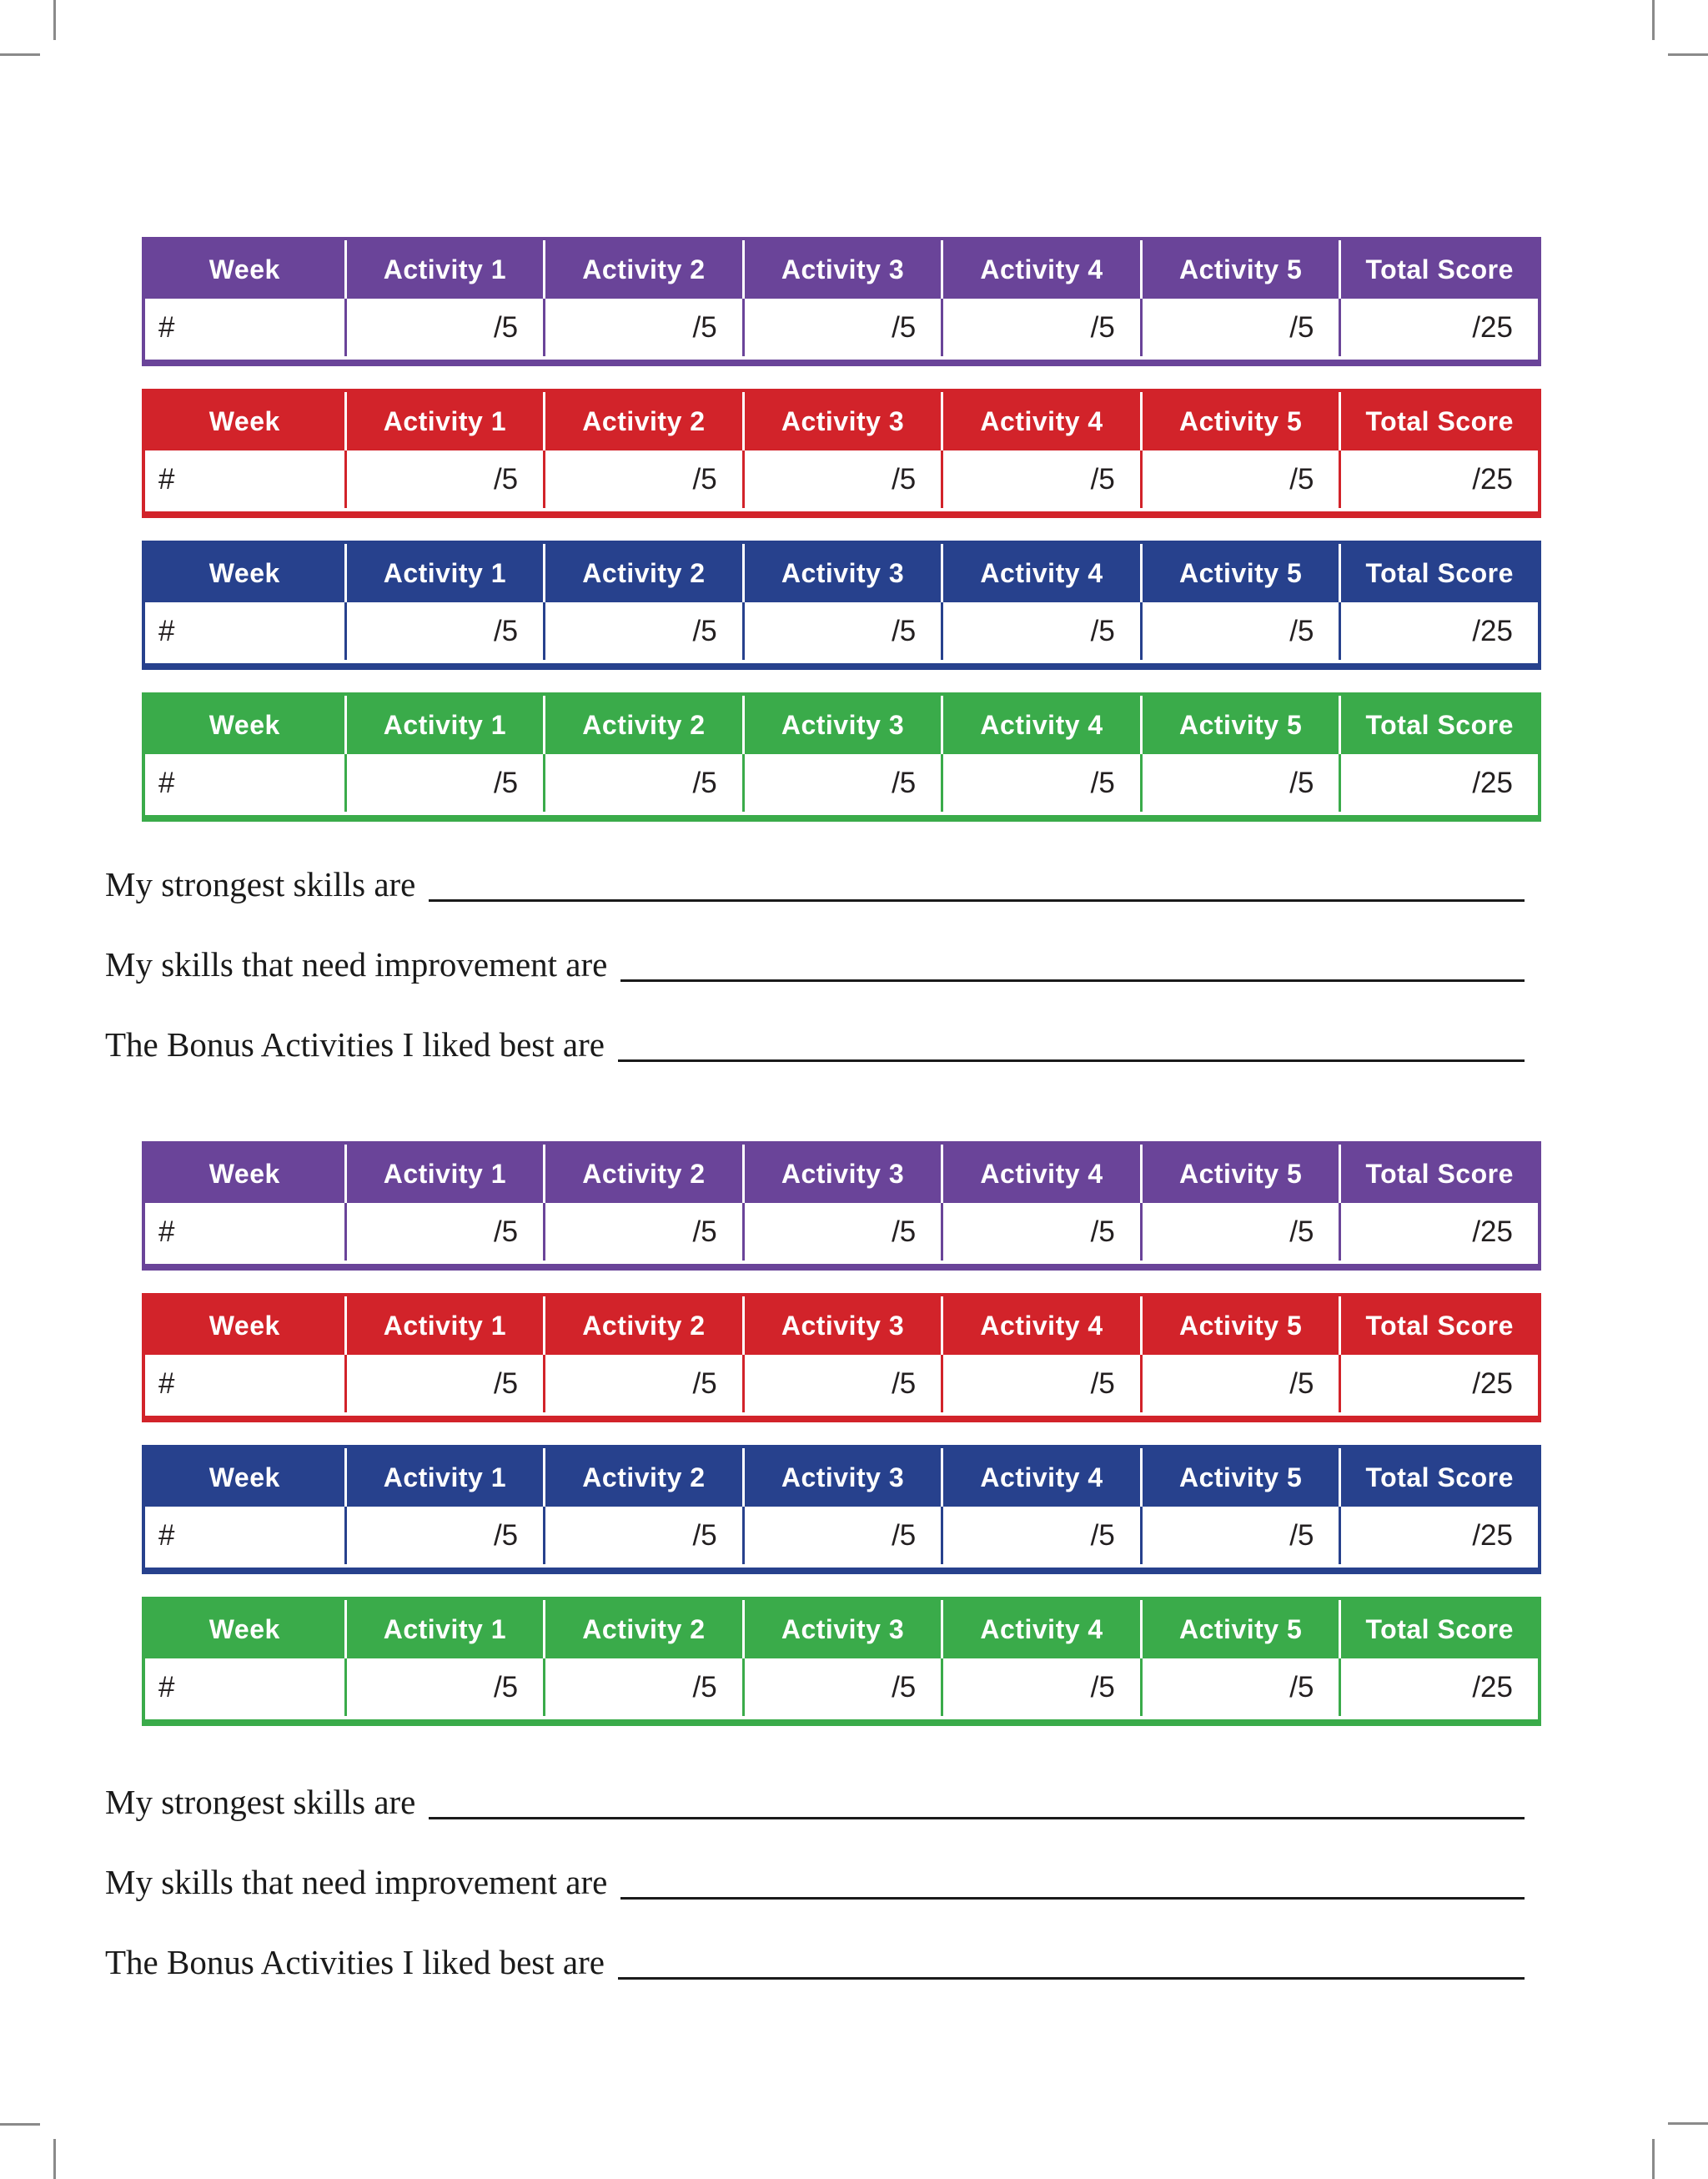  Describe the element at coordinates (260, 1802) in the screenshot. I see `prompt-label: My strongest skills are` at that location.